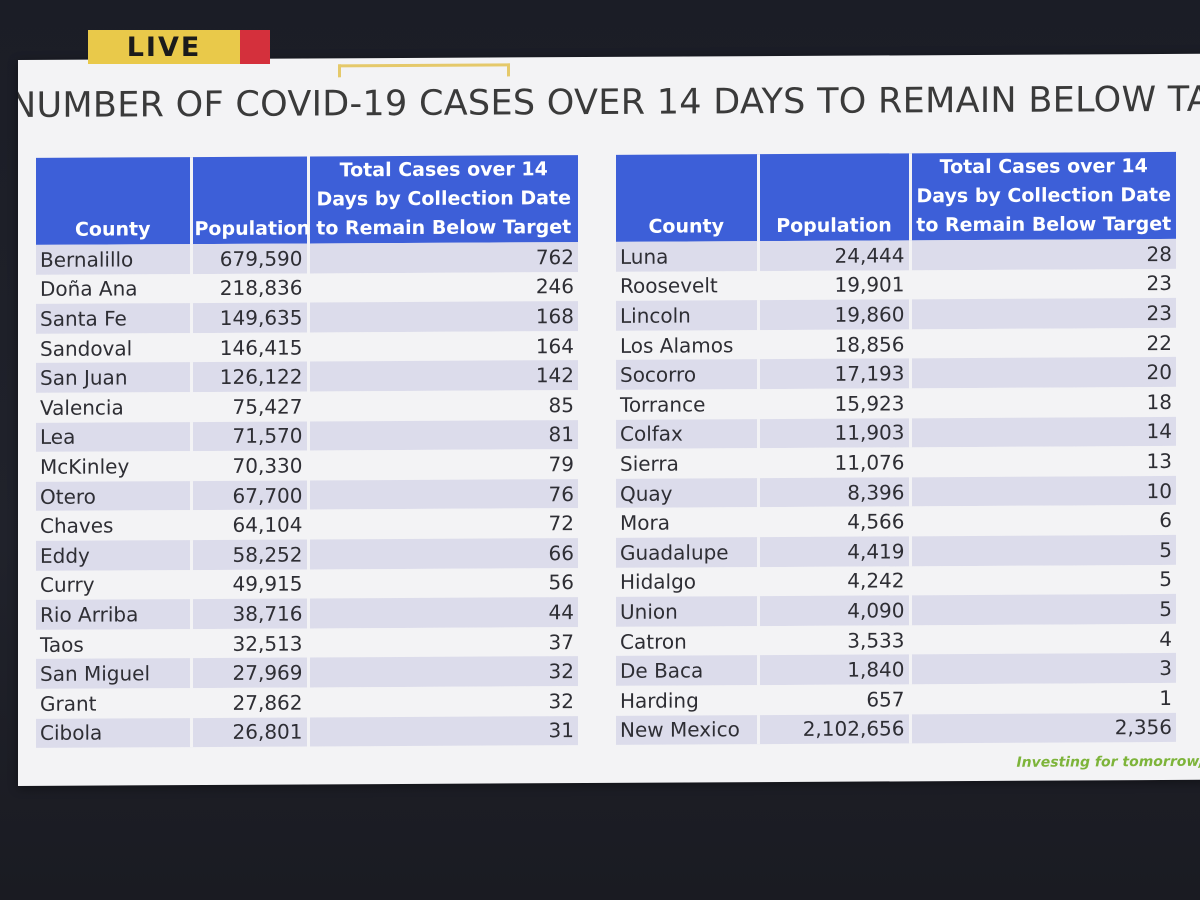 This screenshot has width=1200, height=900. I want to click on cell-population: 218,836, so click(249, 288).